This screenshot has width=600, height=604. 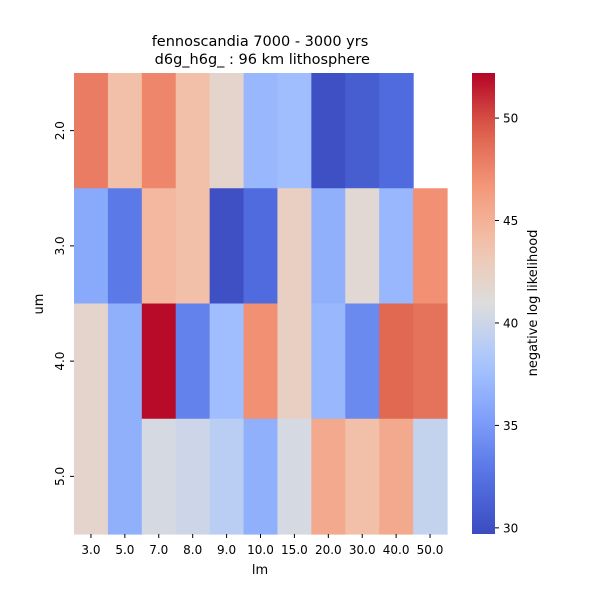 I want to click on x-tick-label: 9.0, so click(x=226, y=550).